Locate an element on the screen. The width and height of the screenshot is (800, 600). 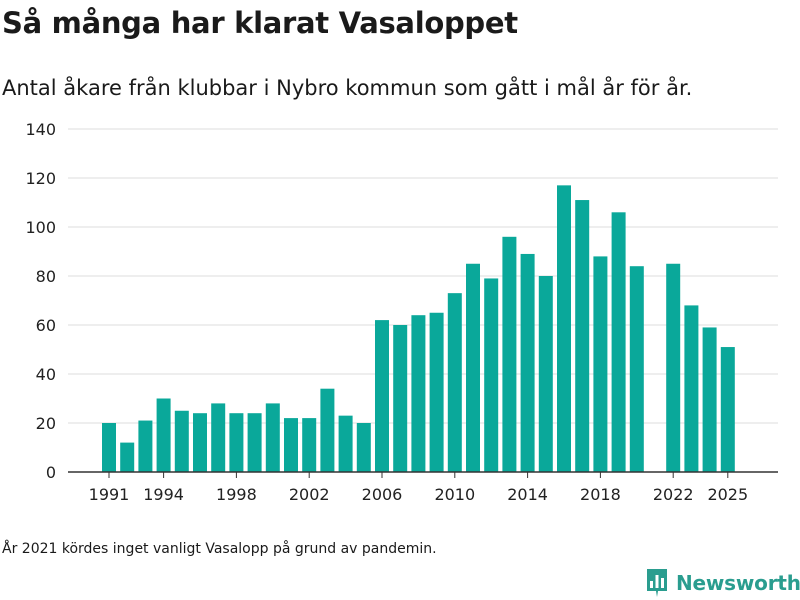
bar-2014 is located at coordinates (527, 362).